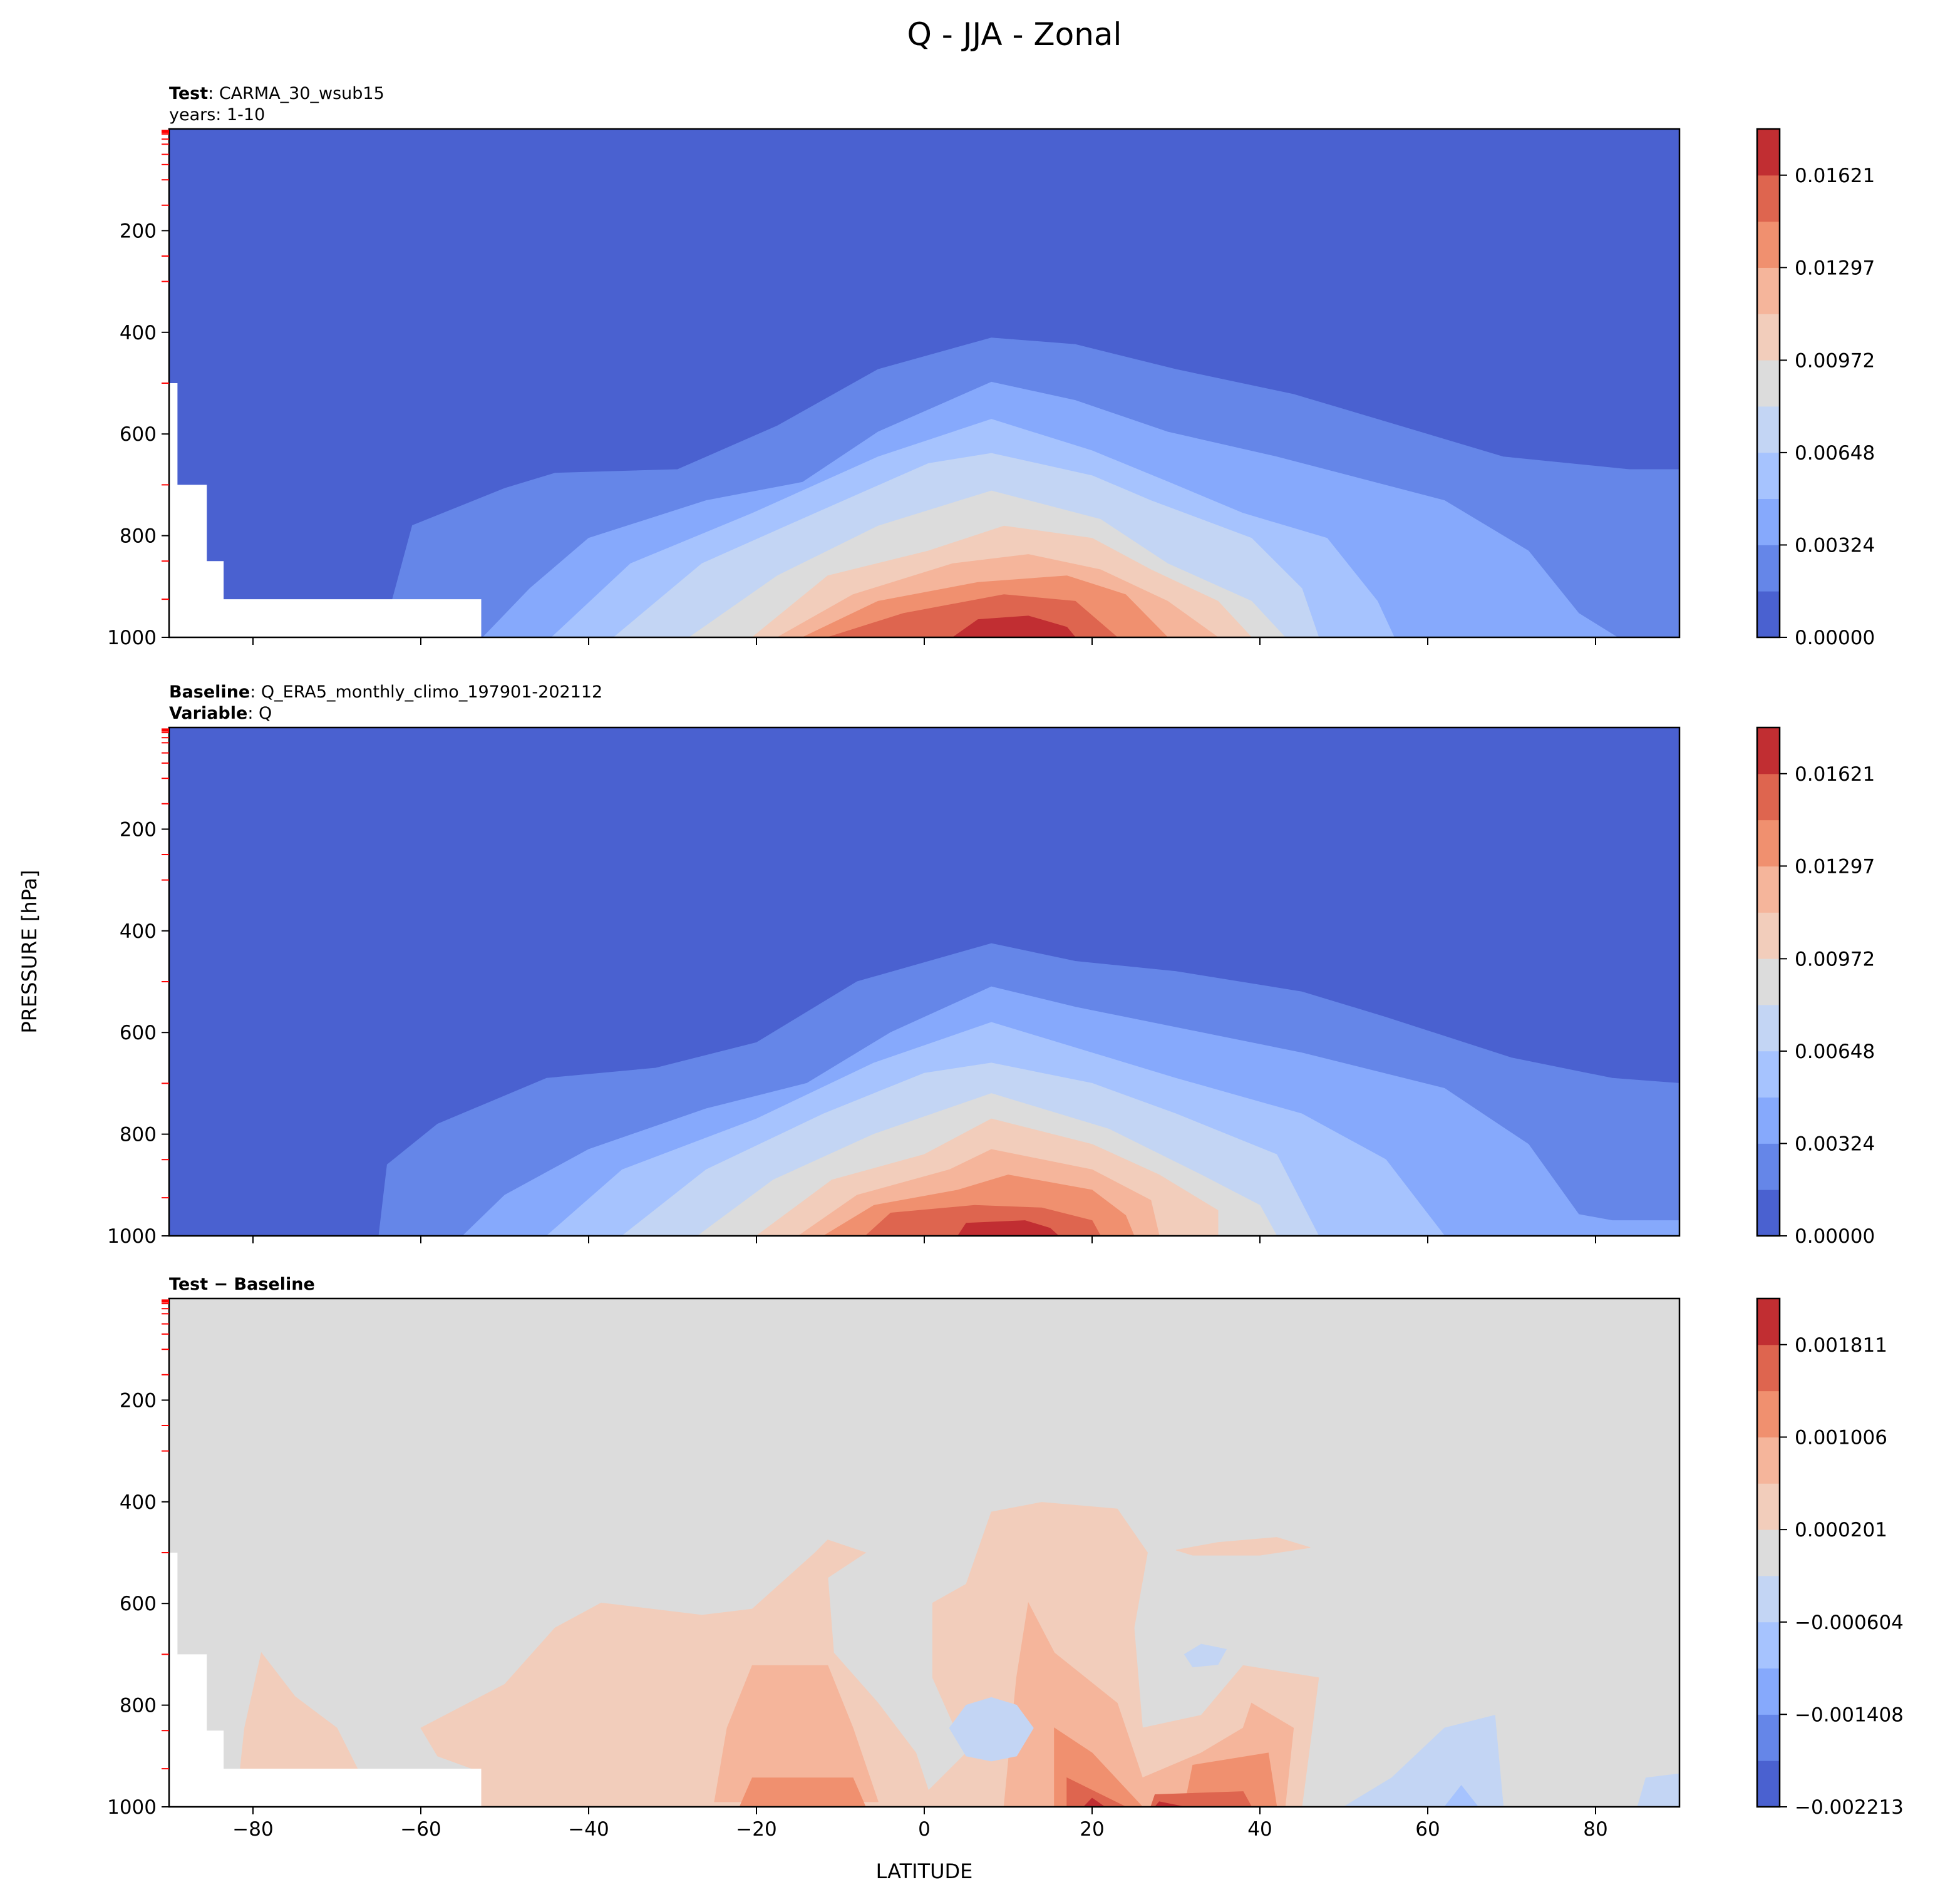 The width and height of the screenshot is (1960, 1902). I want to click on colorbar-tick-label: −0.000604, so click(1849, 1623).